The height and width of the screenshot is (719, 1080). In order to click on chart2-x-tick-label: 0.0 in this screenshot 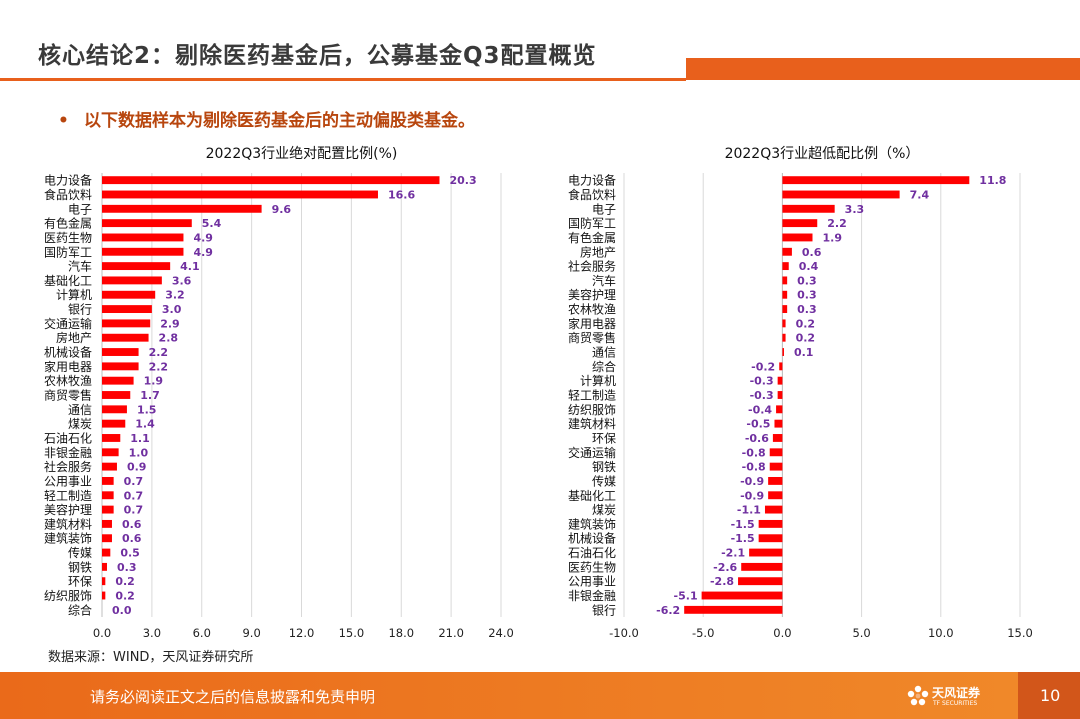, I will do `click(782, 633)`.